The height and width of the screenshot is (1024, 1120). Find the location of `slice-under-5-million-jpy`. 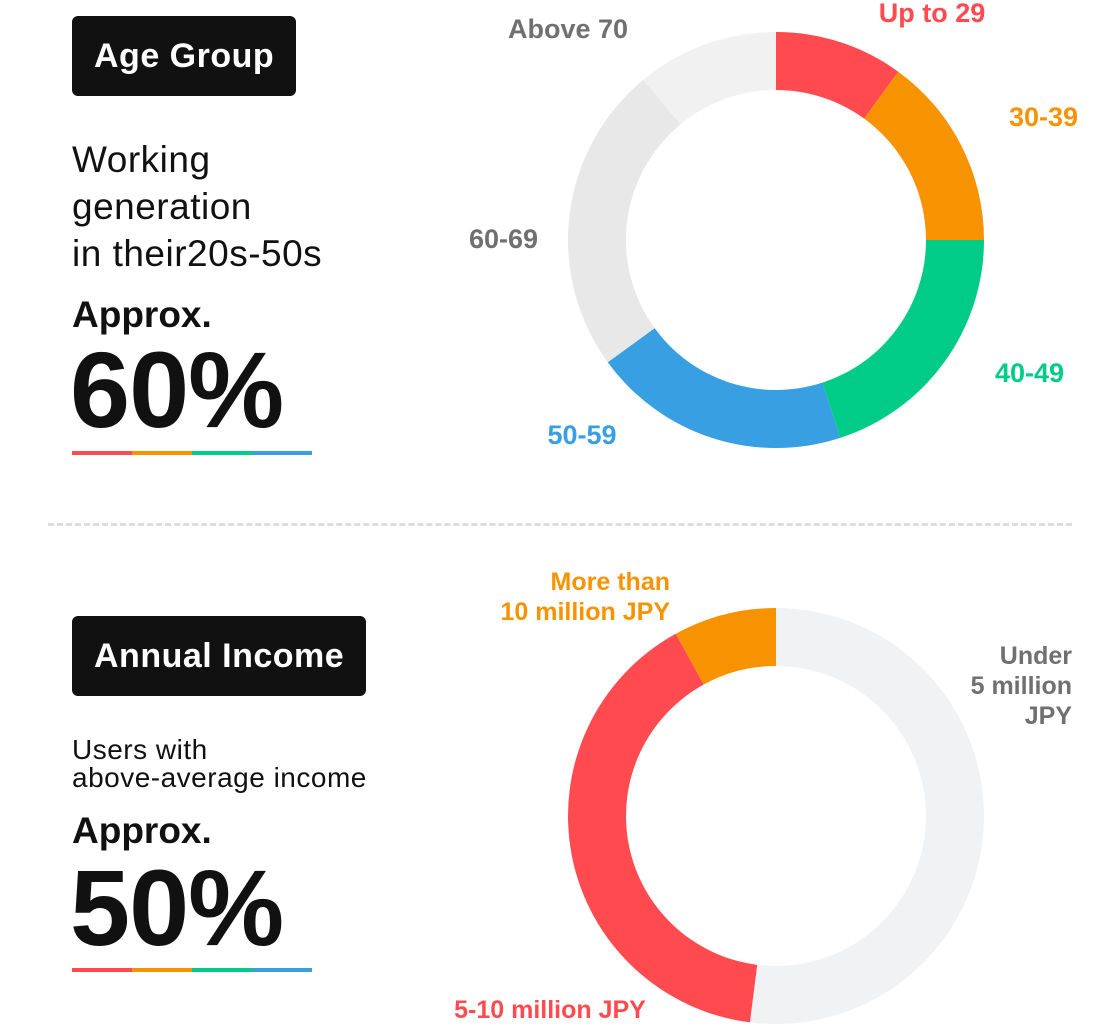

slice-under-5-million-jpy is located at coordinates (866, 816).